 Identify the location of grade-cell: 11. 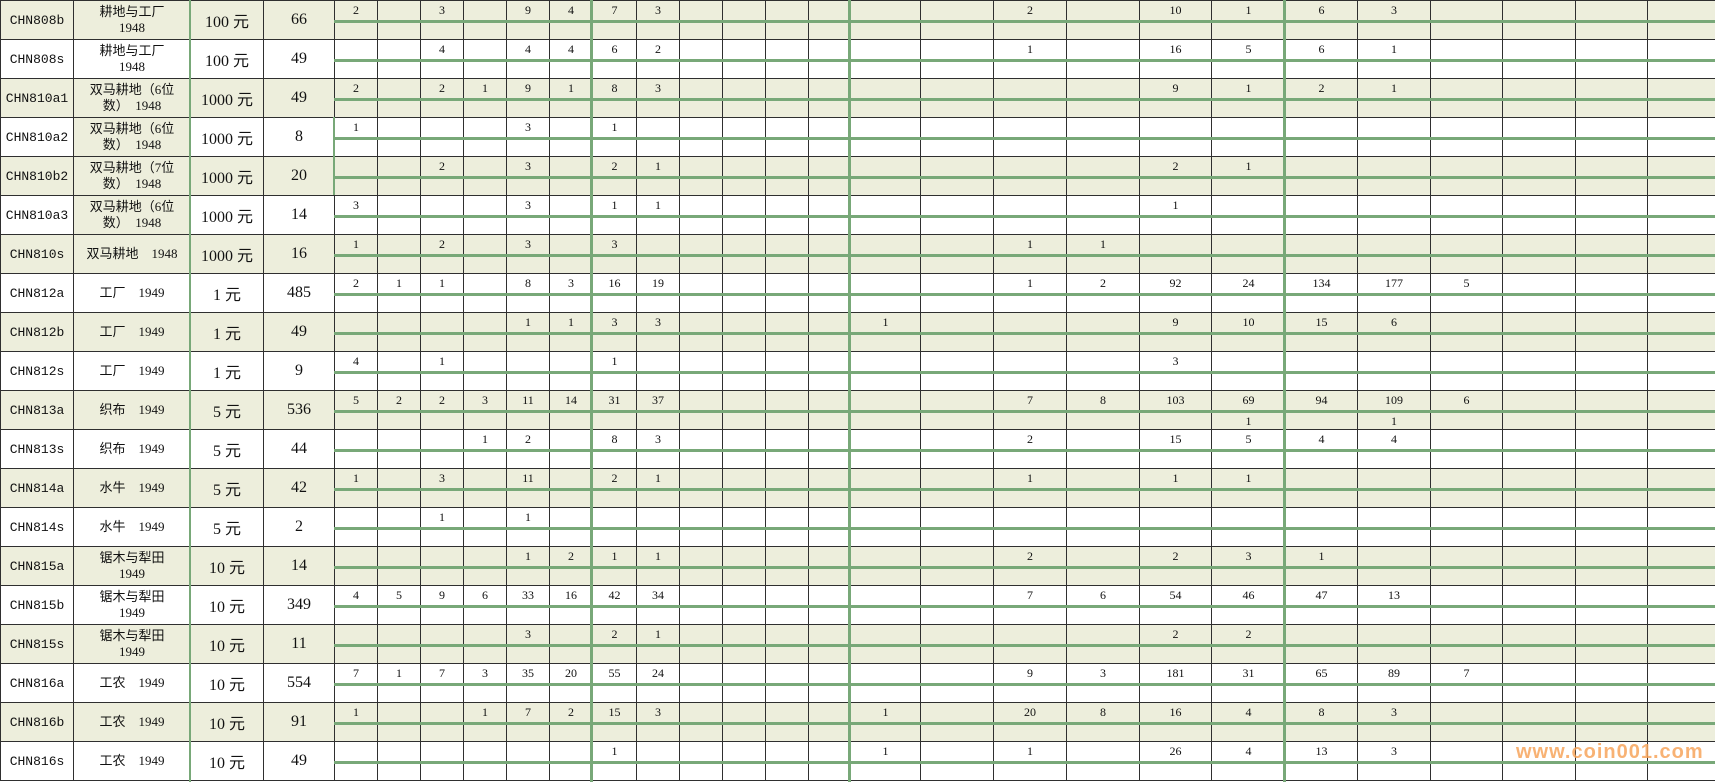
(528, 479).